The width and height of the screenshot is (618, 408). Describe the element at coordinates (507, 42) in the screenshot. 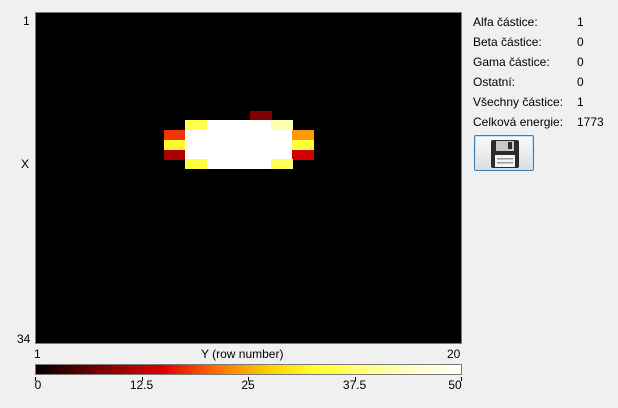

I see `beta-label: Beta částice:` at that location.